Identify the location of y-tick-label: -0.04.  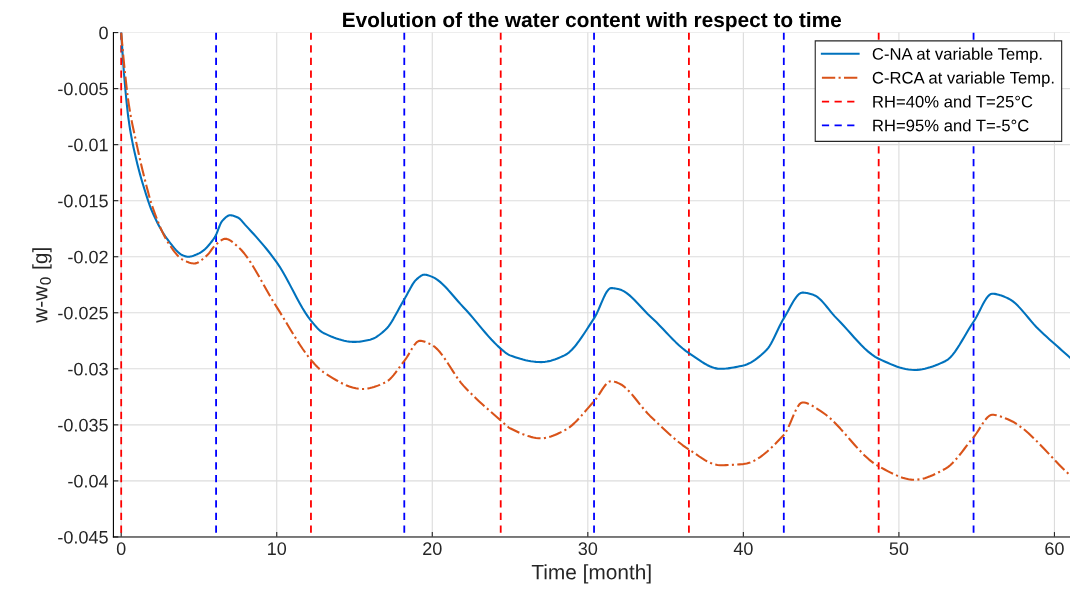
(88, 481).